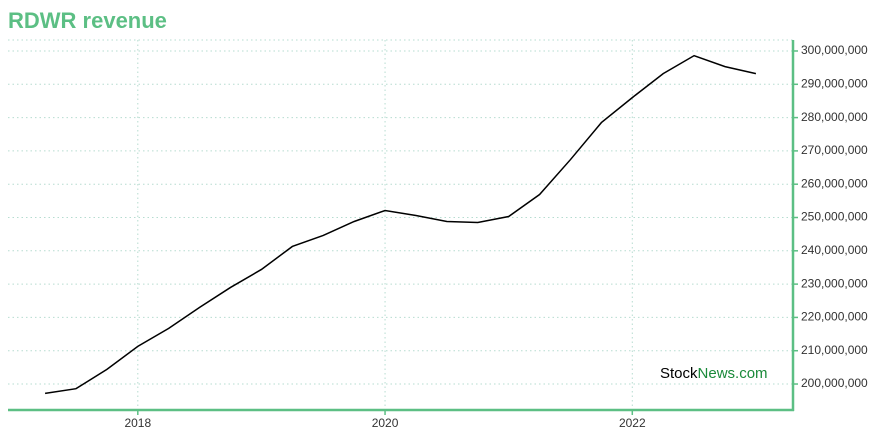 The width and height of the screenshot is (880, 440). What do you see at coordinates (137, 423) in the screenshot?
I see `x-tick-label: 2018` at bounding box center [137, 423].